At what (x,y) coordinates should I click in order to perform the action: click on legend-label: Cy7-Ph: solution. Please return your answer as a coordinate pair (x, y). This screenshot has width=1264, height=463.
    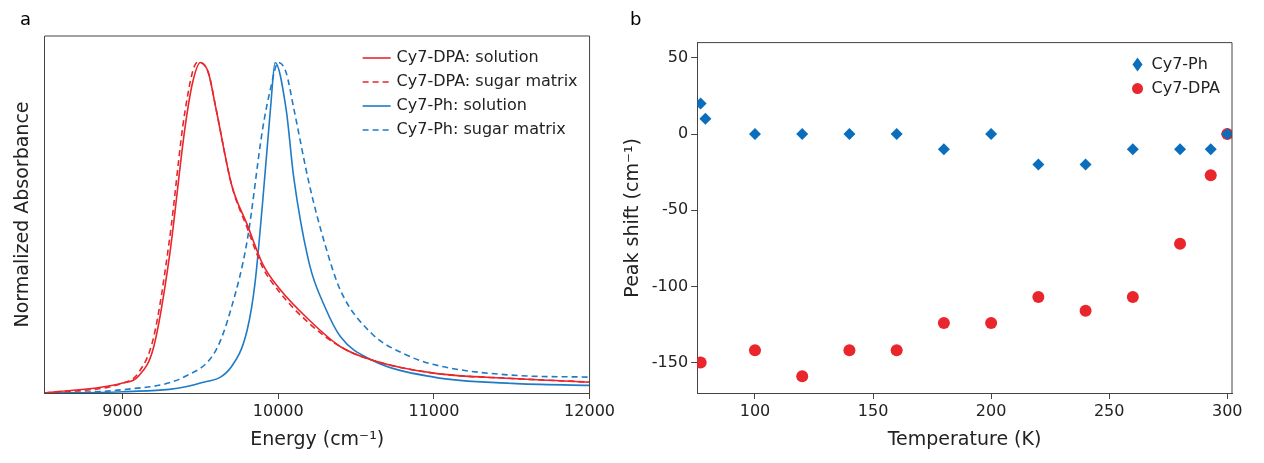
    Looking at the image, I should click on (461, 105).